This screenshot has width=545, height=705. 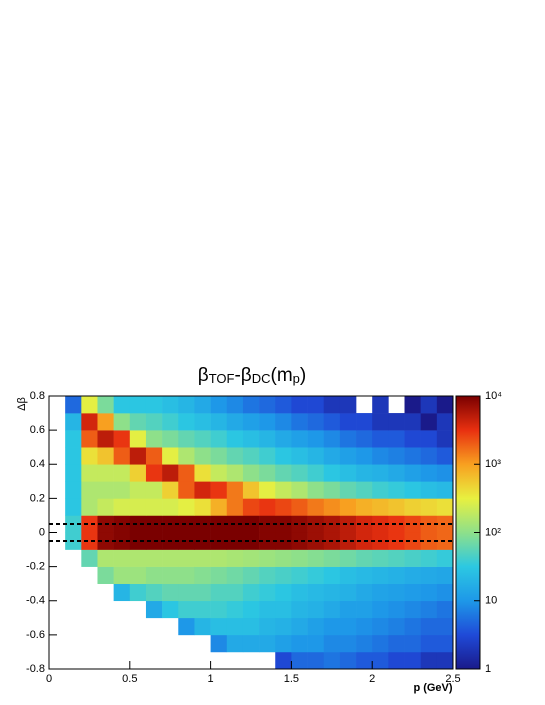 I want to click on x-tick-label: 0, so click(x=49, y=679).